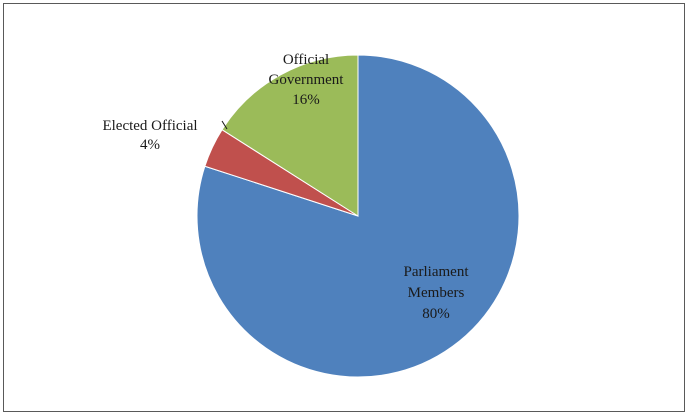 The width and height of the screenshot is (689, 416). I want to click on slice-value-label-0: 80%, so click(436, 314).